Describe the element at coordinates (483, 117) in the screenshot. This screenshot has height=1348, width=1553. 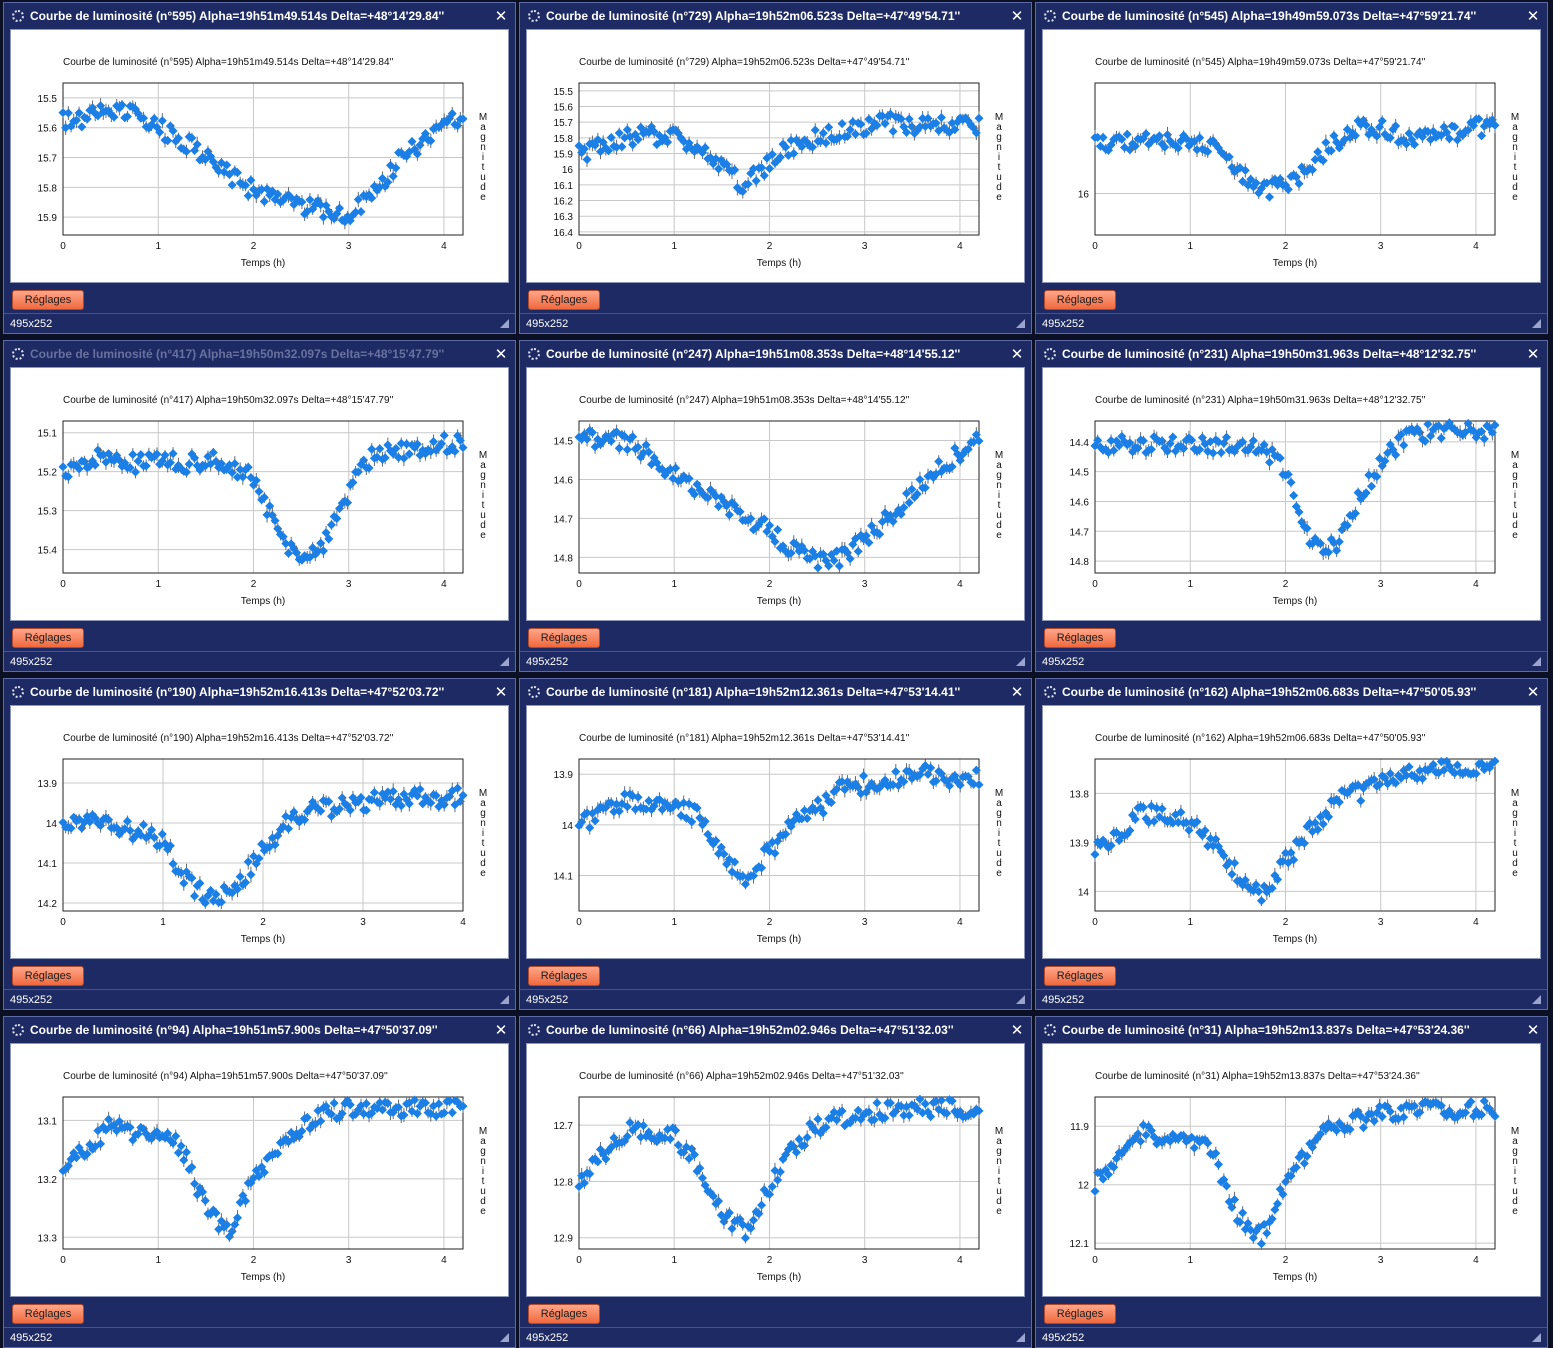
I see `y-axis-label-letter: M` at that location.